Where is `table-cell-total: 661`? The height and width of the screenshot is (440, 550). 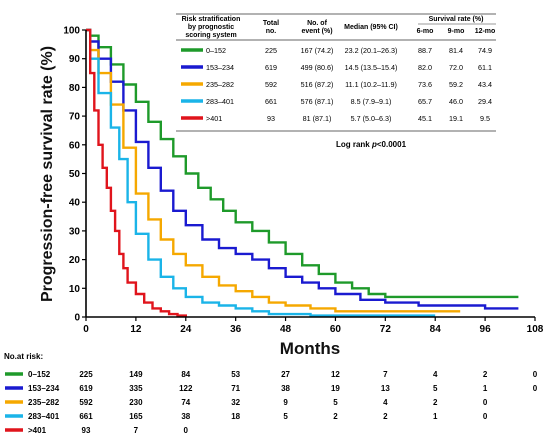 table-cell-total: 661 is located at coordinates (271, 101).